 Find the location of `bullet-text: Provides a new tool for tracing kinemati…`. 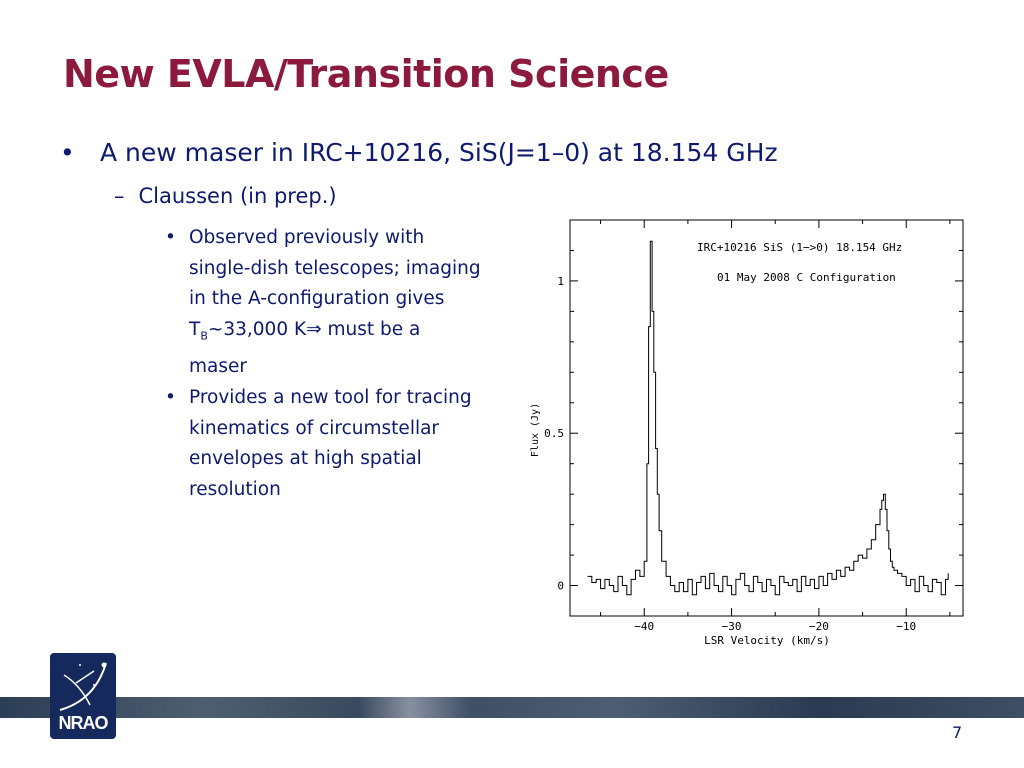

bullet-text: Provides a new tool for tracing kinemati… is located at coordinates (349, 444).